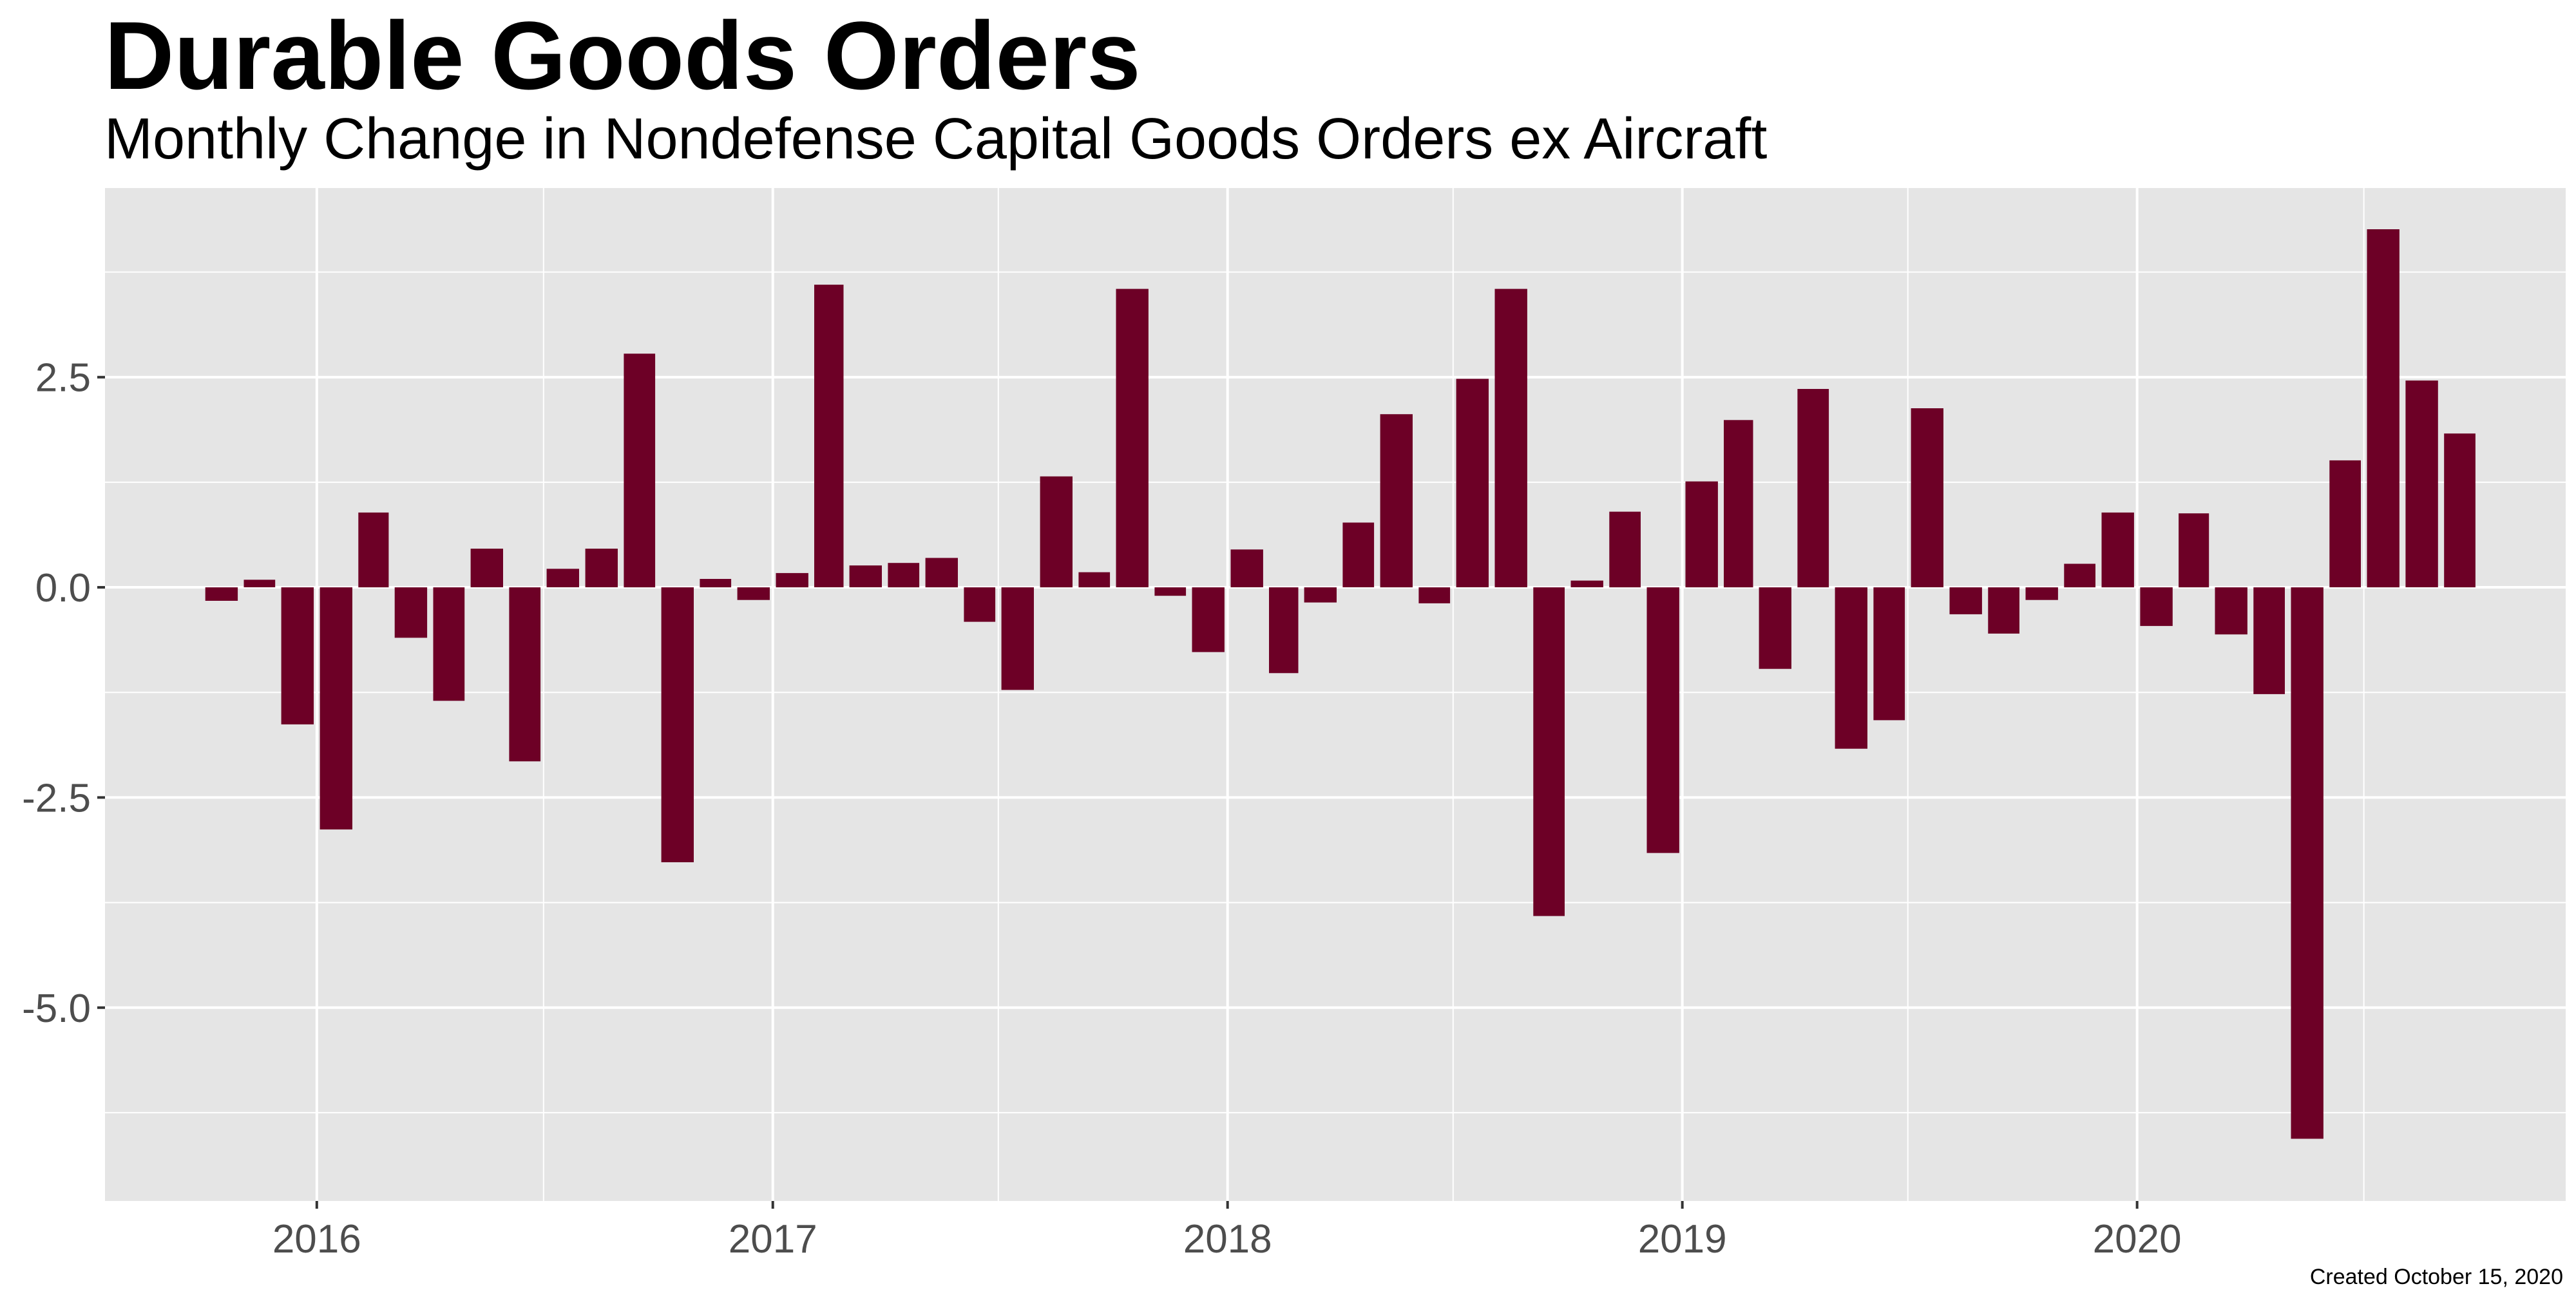 This screenshot has height=1304, width=2576. I want to click on x-tick-label: 2020, so click(2137, 1239).